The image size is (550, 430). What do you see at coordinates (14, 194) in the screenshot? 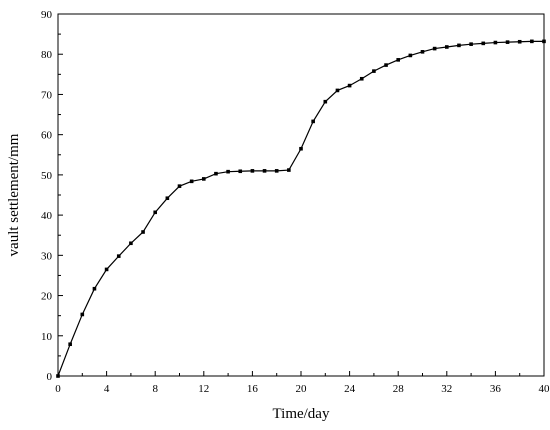
I see `y-axis-label: vault settlement/mm` at bounding box center [14, 194].